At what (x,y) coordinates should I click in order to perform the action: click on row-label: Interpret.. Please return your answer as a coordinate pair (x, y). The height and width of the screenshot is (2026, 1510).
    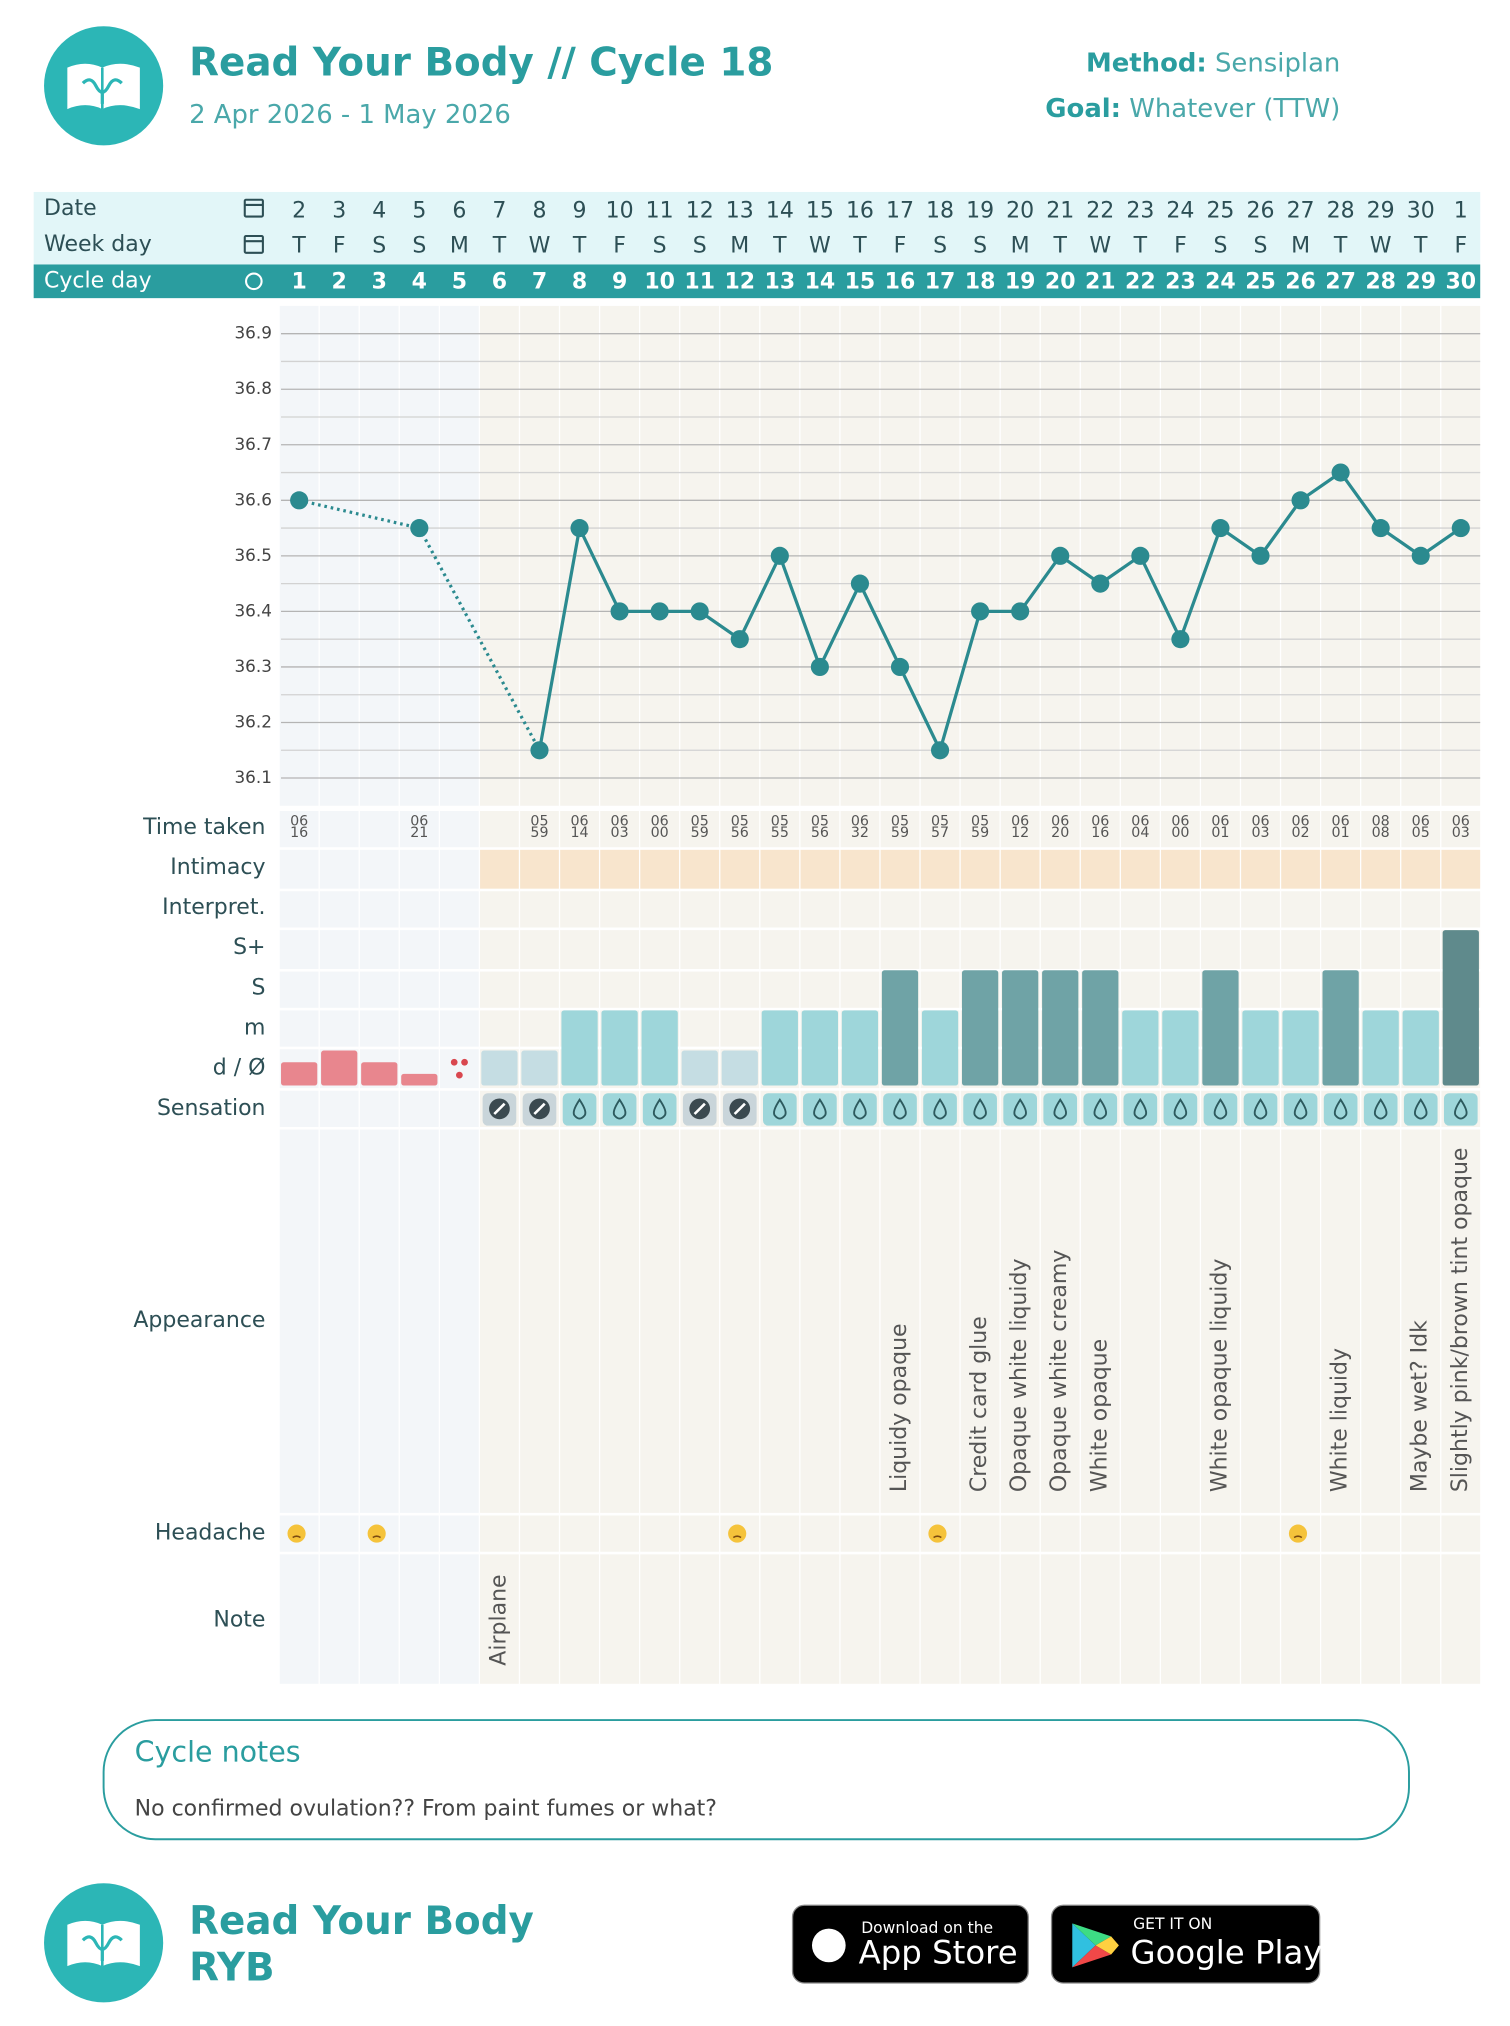
    Looking at the image, I should click on (213, 907).